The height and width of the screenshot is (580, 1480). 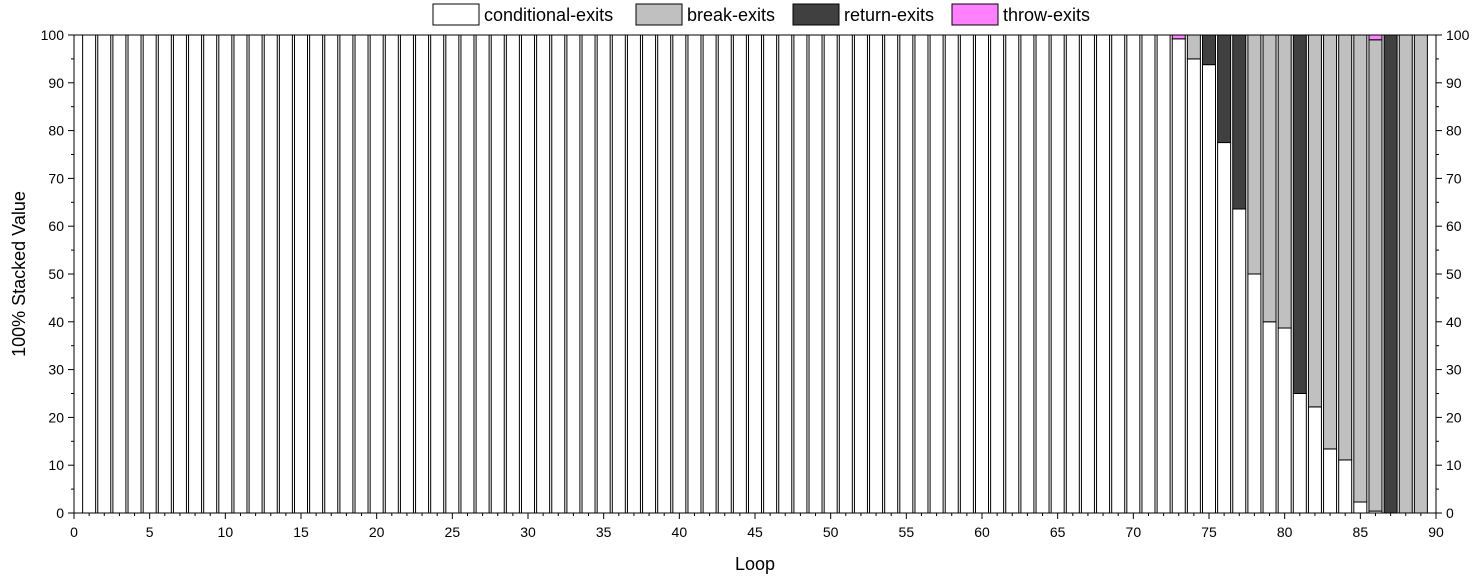 I want to click on x-tick-label: 25, so click(x=453, y=532).